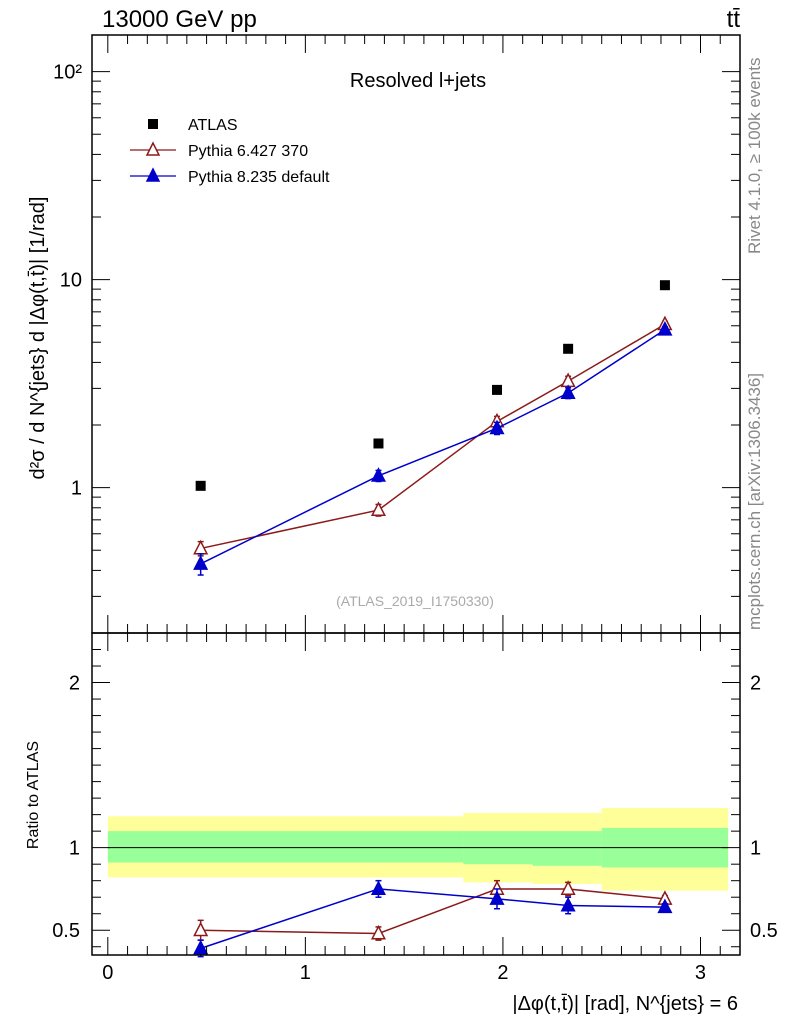 Image resolution: width=786 pixels, height=1024 pixels. Describe the element at coordinates (74, 684) in the screenshot. I see `ratio-y-tick-label: 2` at that location.